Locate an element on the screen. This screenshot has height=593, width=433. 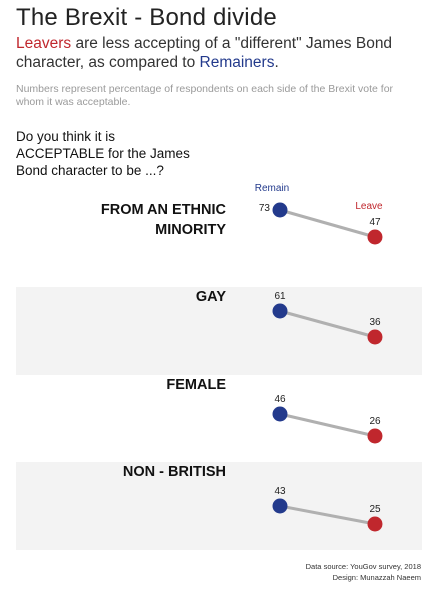
category-label: NON - BRITISH is located at coordinates (174, 472).